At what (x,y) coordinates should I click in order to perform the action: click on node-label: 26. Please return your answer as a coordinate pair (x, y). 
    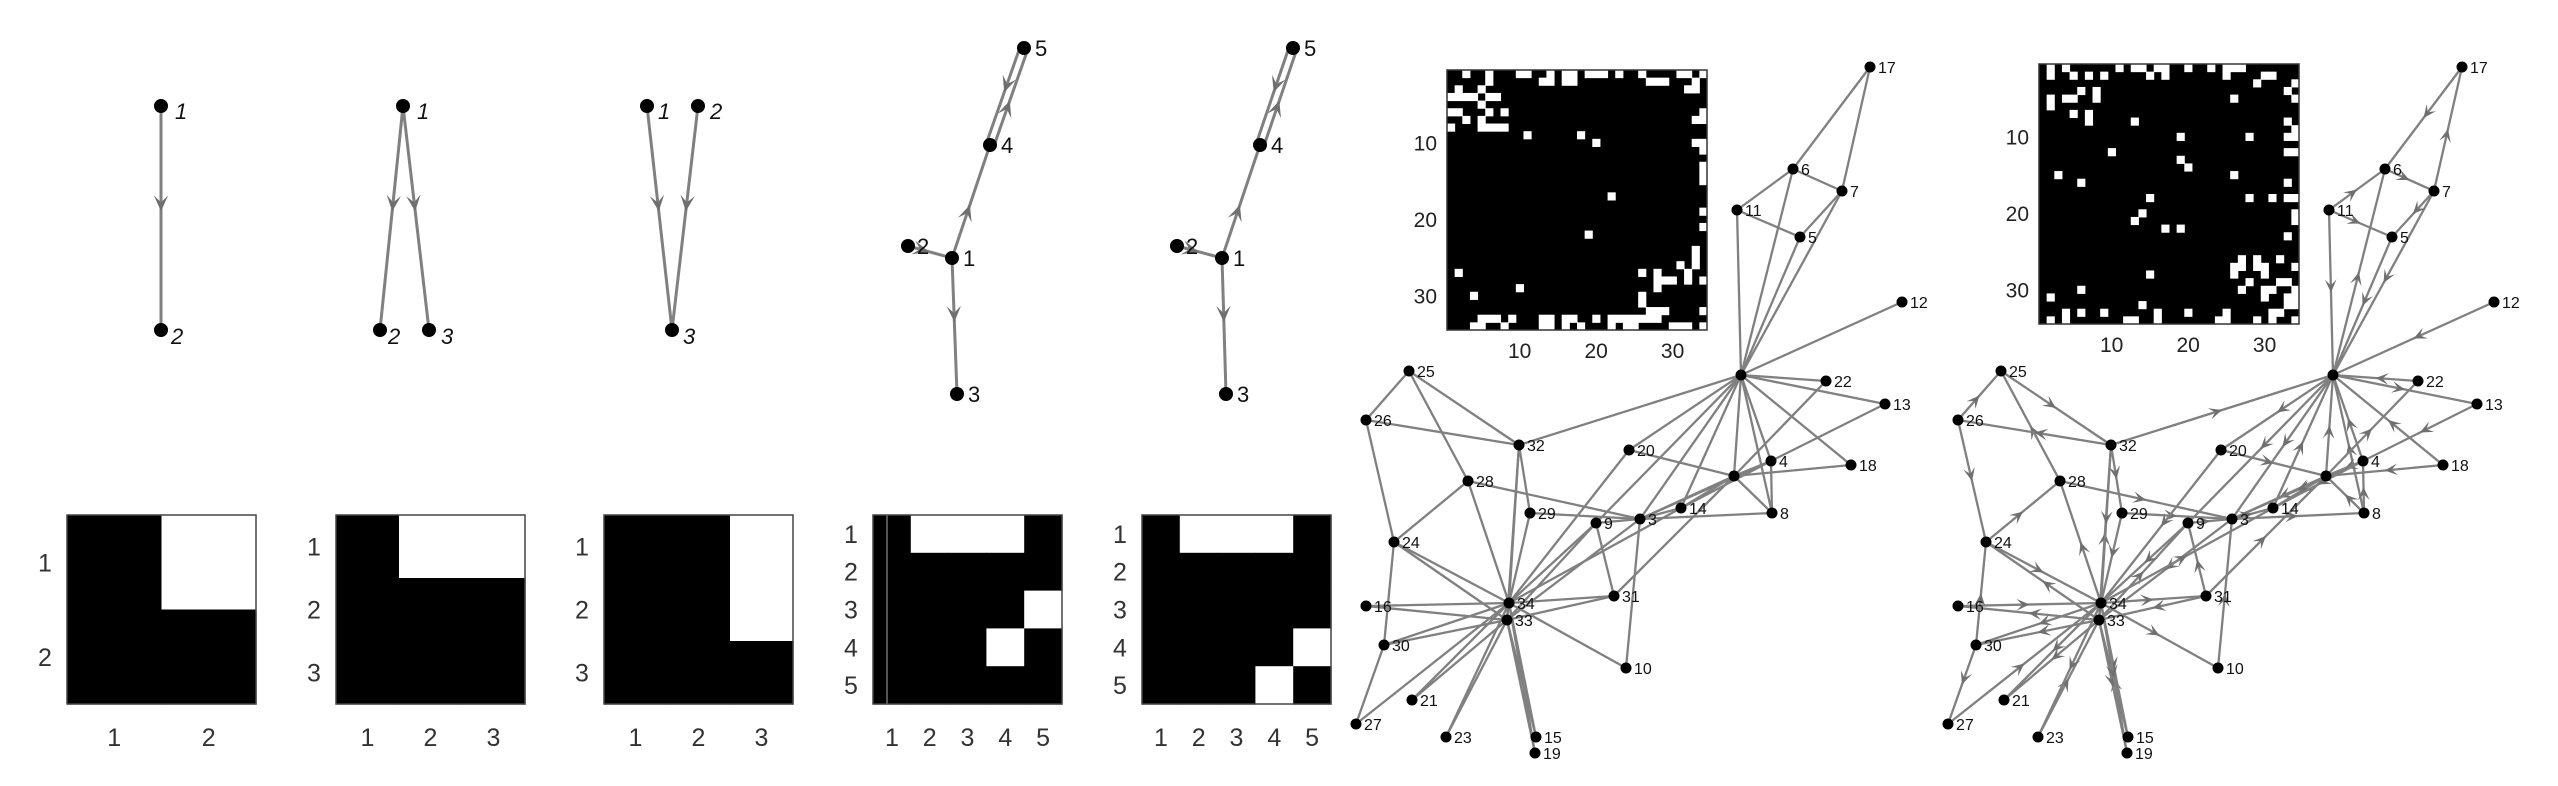
    Looking at the image, I should click on (1975, 421).